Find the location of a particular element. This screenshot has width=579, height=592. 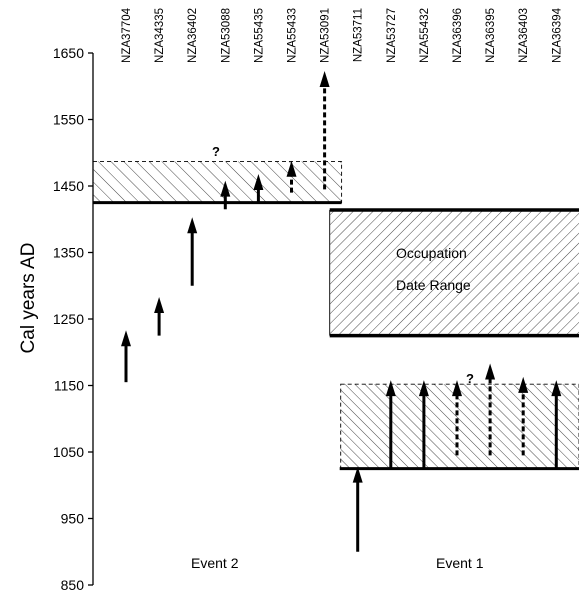

event2-label: Event 2 is located at coordinates (215, 563).